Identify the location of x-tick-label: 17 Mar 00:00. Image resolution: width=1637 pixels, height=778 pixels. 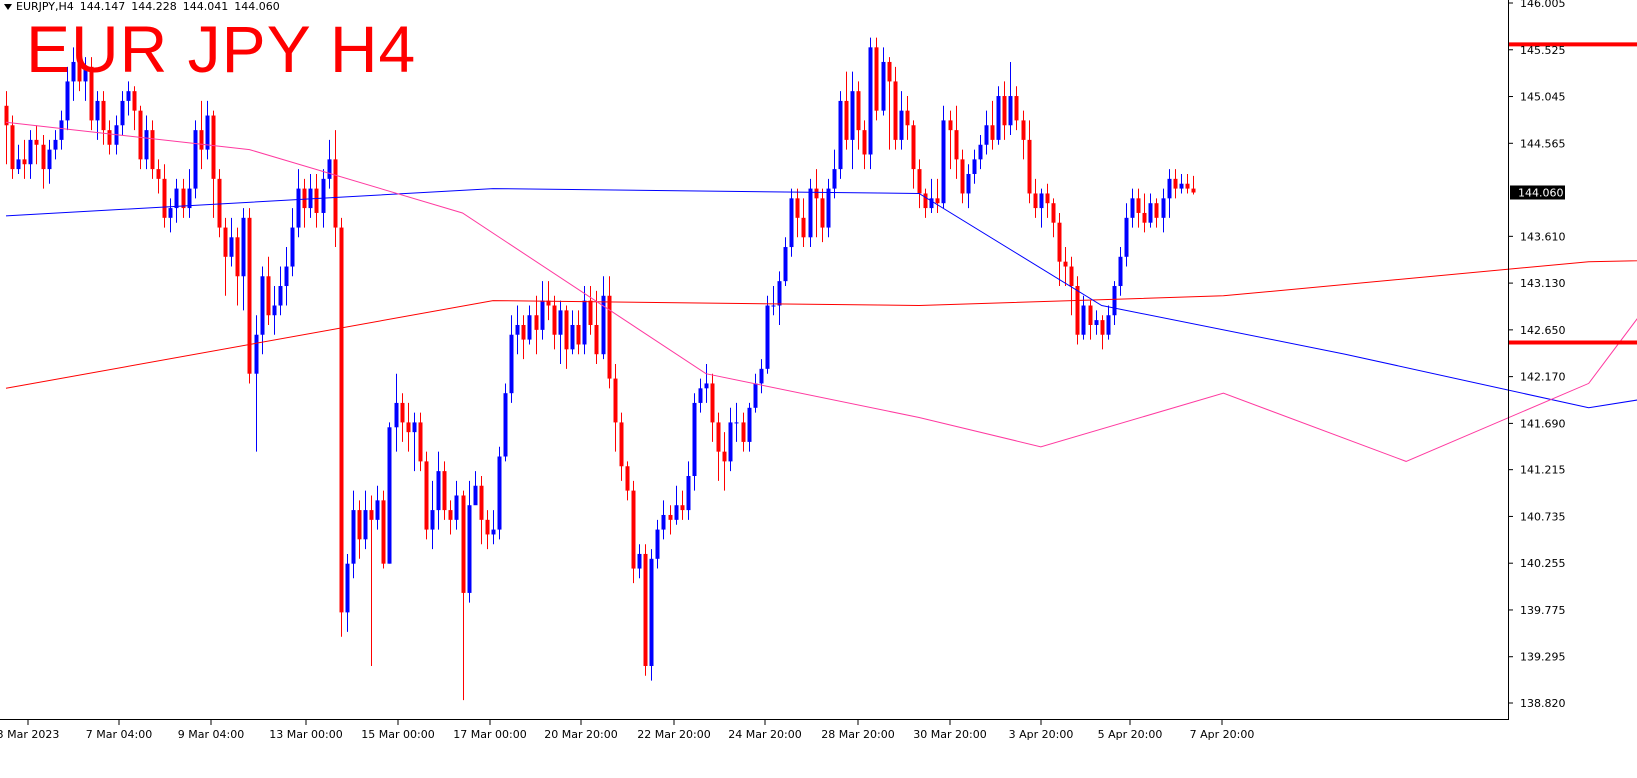
(489, 734).